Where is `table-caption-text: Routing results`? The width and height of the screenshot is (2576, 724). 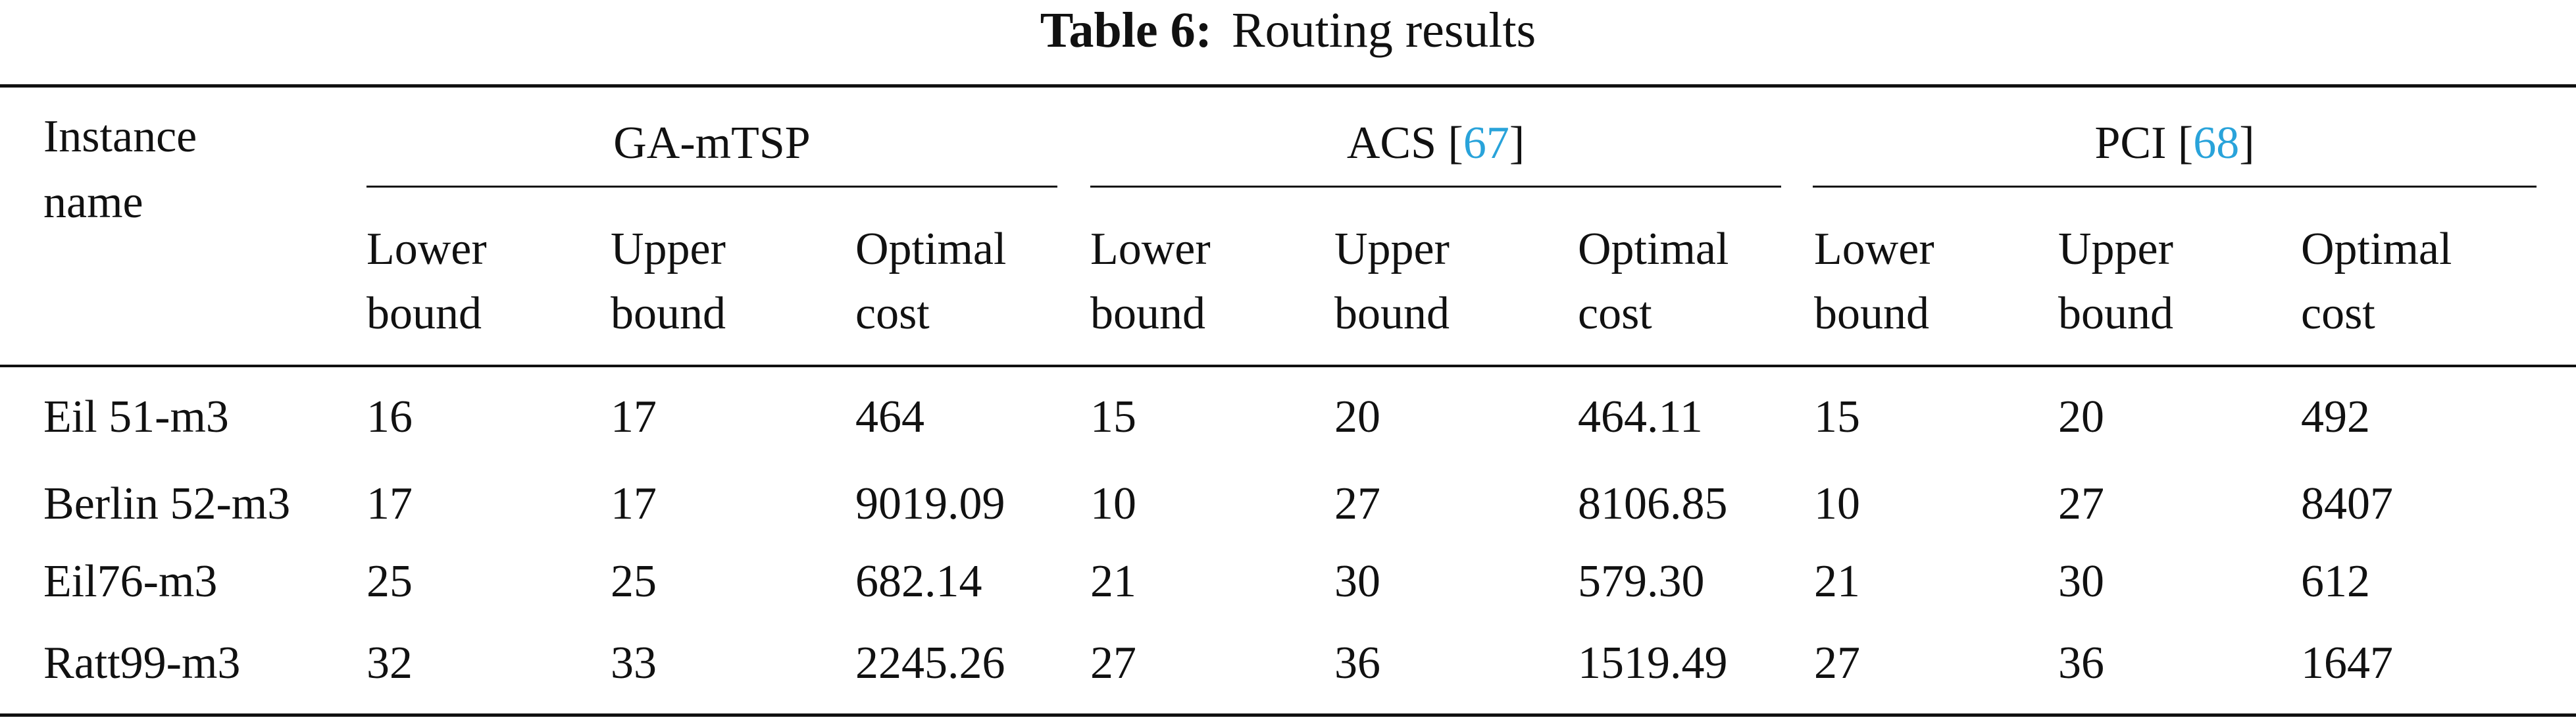 table-caption-text: Routing results is located at coordinates (1383, 30).